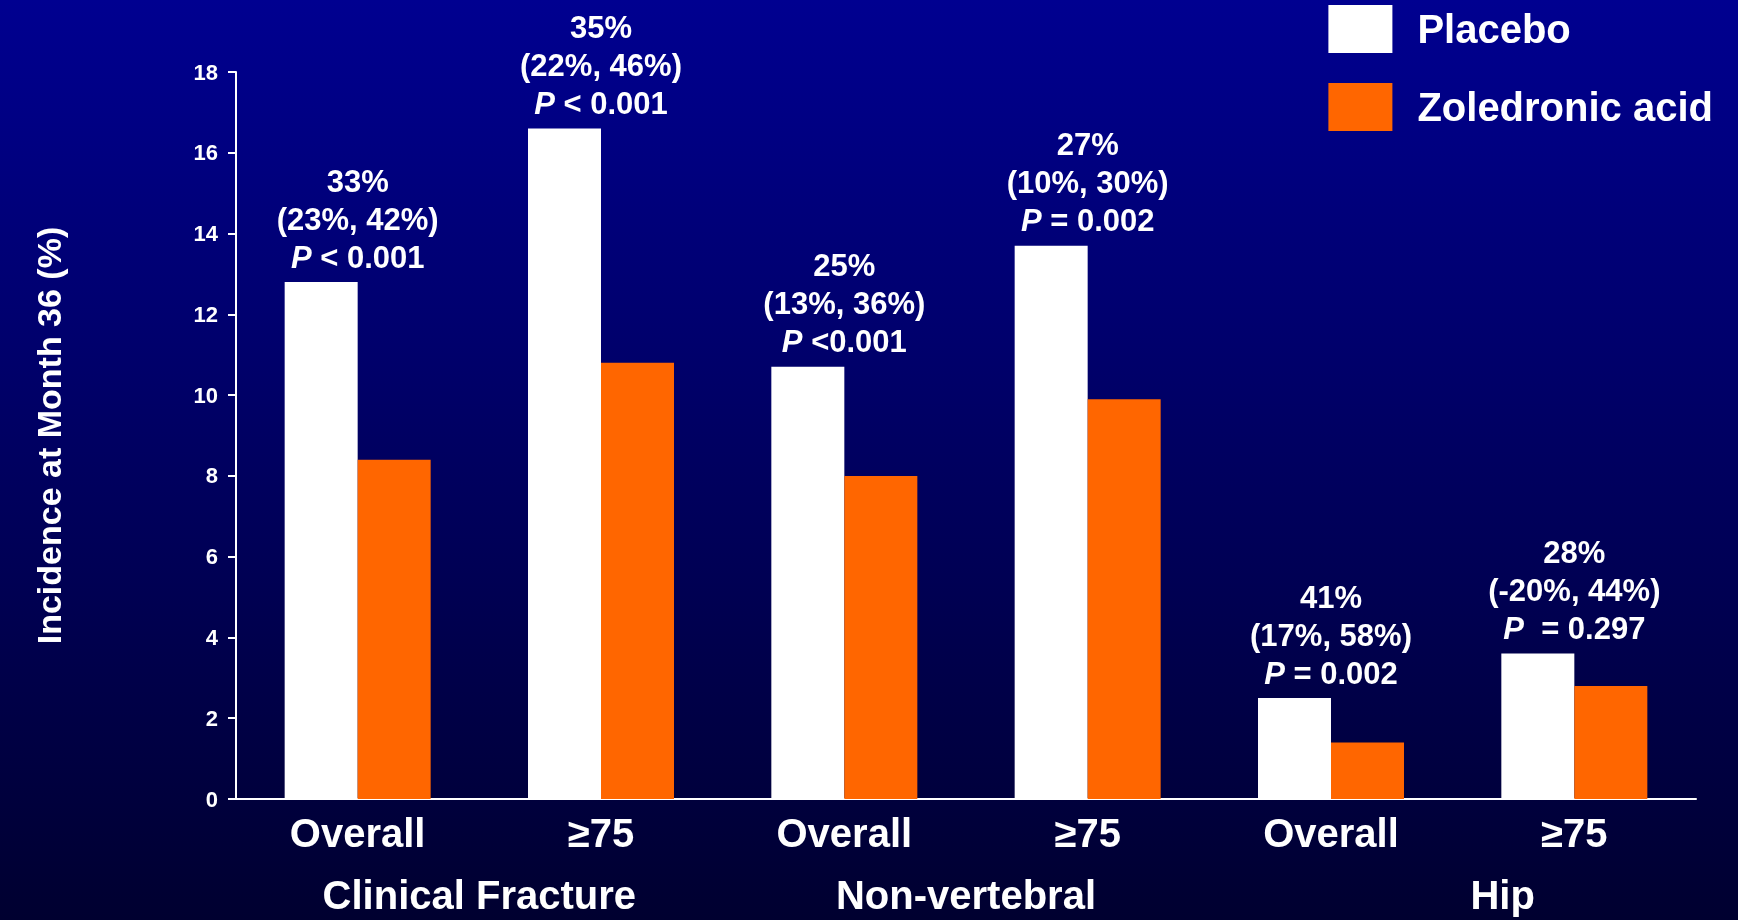  What do you see at coordinates (966, 895) in the screenshot?
I see `text: Non-vertebral` at bounding box center [966, 895].